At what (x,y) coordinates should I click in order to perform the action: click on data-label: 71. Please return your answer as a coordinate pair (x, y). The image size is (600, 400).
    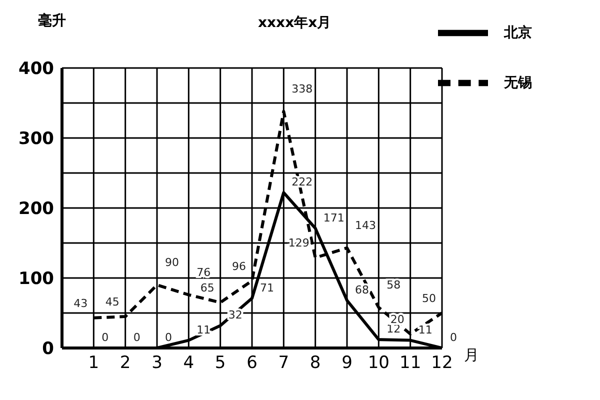
    Looking at the image, I should click on (267, 287).